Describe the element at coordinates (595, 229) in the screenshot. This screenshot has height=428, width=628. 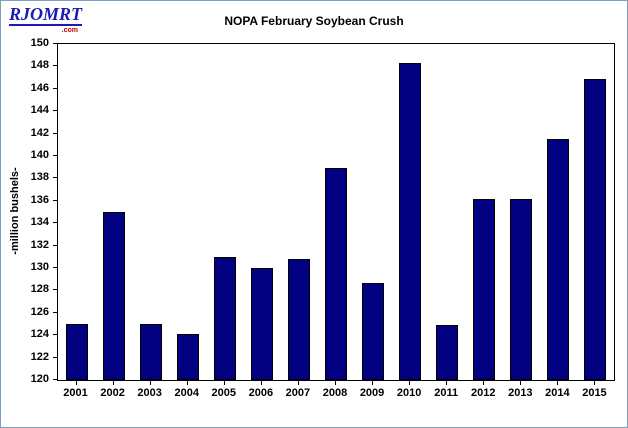
I see `bar-2015` at that location.